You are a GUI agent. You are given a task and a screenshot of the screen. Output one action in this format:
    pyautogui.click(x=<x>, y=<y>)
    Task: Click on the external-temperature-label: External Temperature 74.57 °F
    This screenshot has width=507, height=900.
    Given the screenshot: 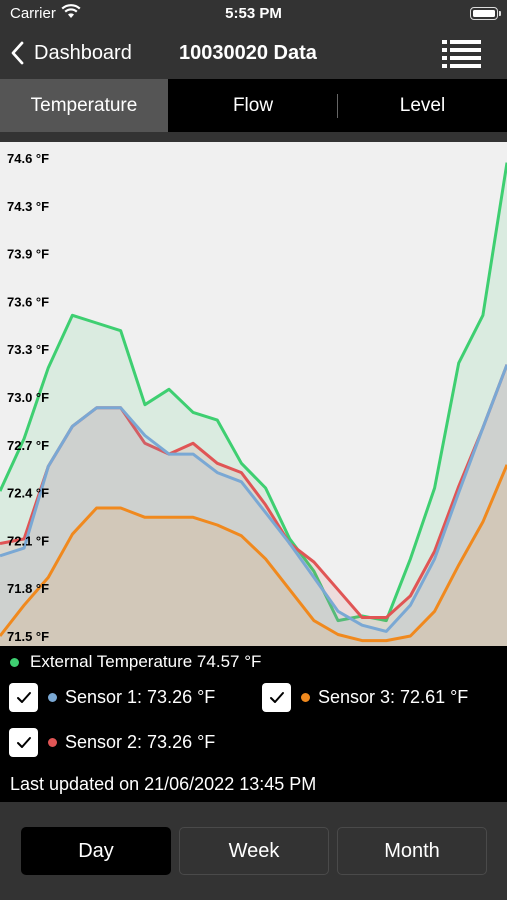 What is the action you would take?
    pyautogui.click(x=146, y=661)
    